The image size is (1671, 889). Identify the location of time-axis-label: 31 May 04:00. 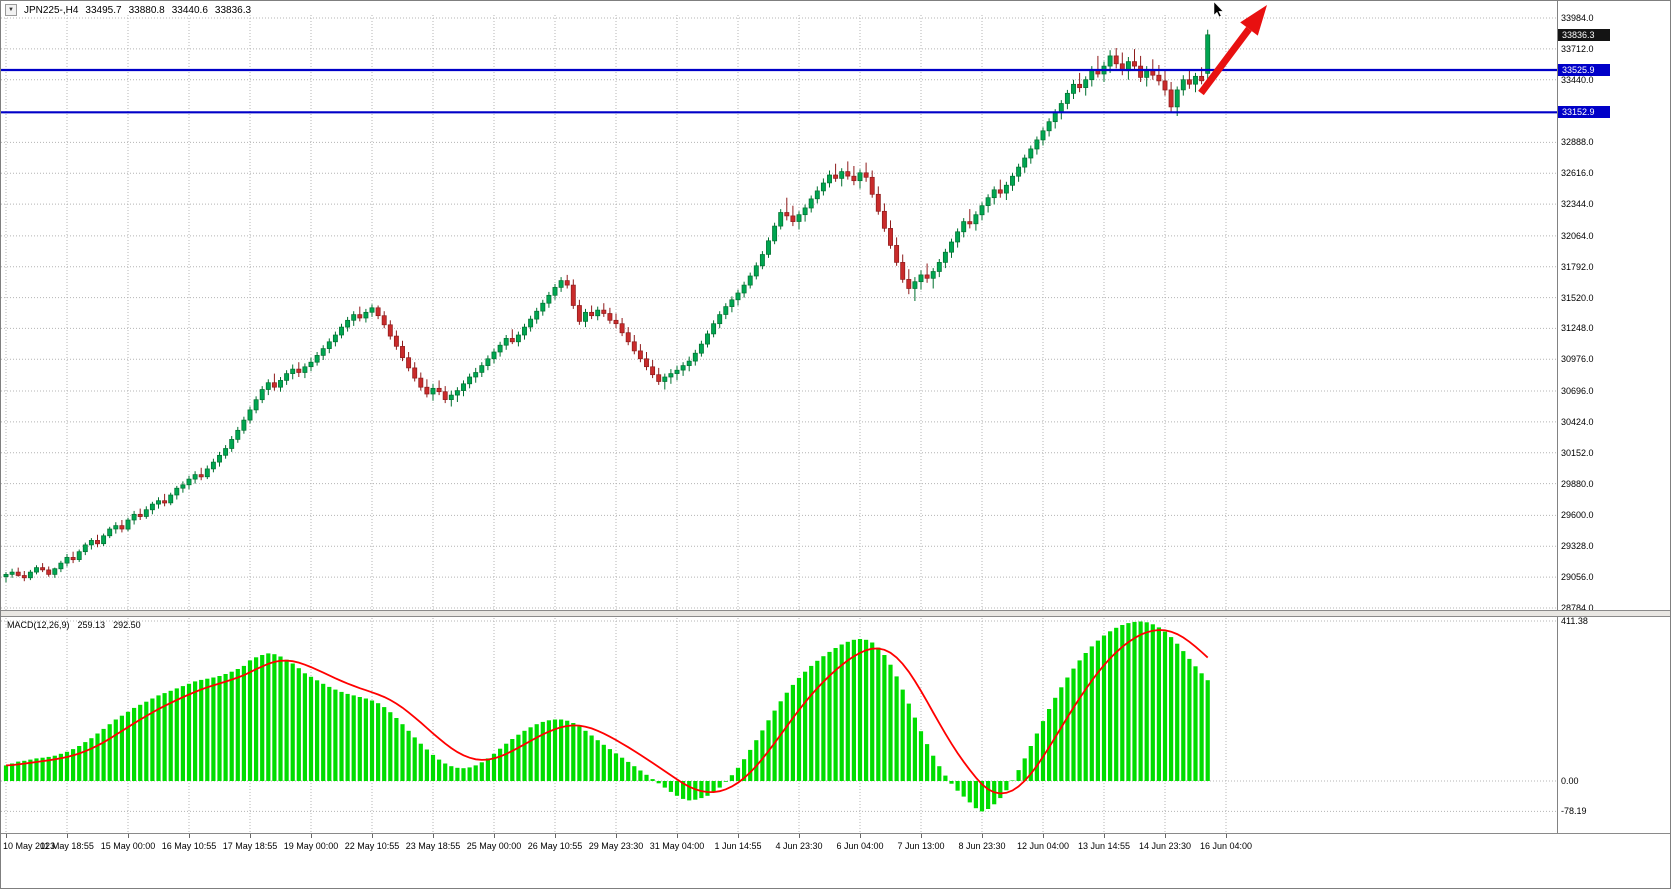
(677, 846).